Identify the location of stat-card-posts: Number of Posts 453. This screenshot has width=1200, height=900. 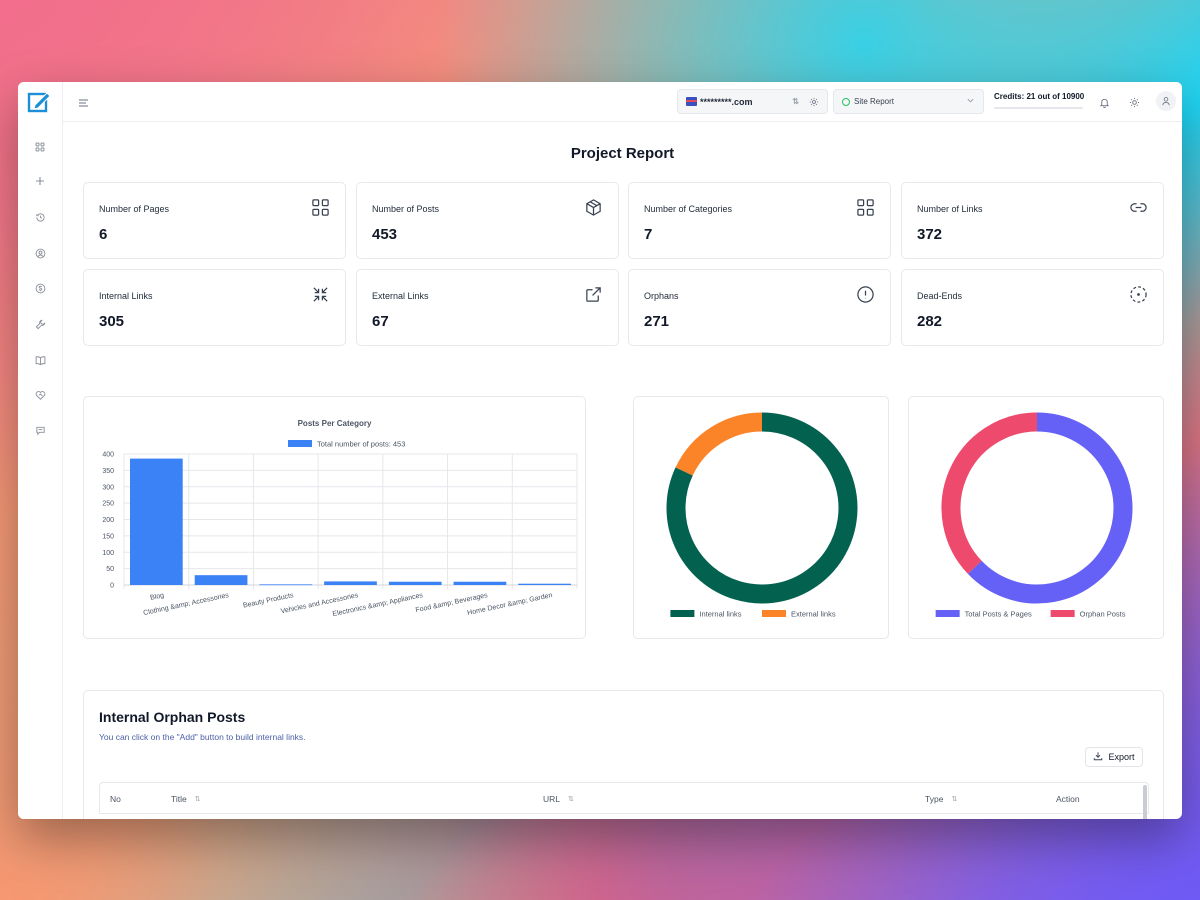
(487, 220).